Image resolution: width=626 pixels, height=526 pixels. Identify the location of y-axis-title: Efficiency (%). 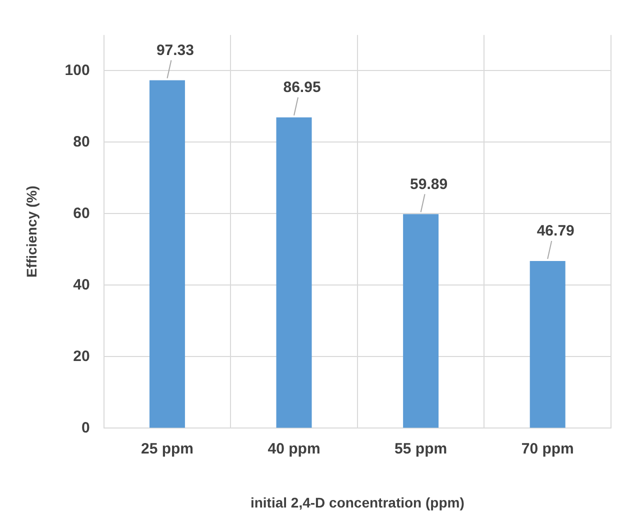
(31, 232).